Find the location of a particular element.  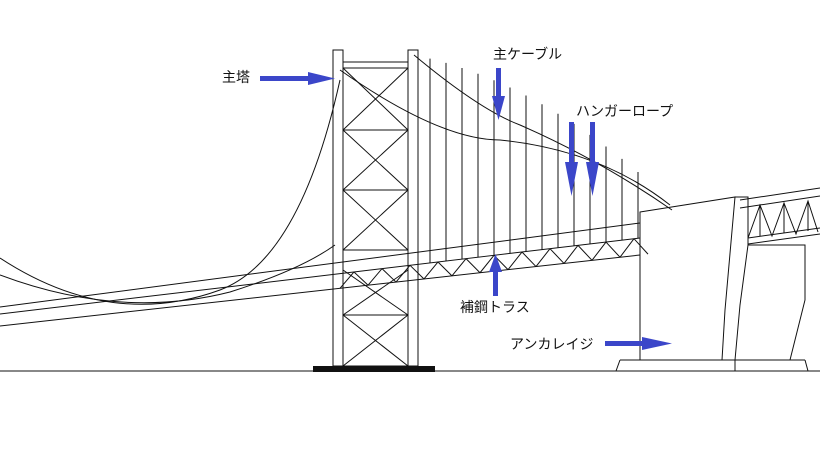

anchorage-arrow is located at coordinates (638, 343).